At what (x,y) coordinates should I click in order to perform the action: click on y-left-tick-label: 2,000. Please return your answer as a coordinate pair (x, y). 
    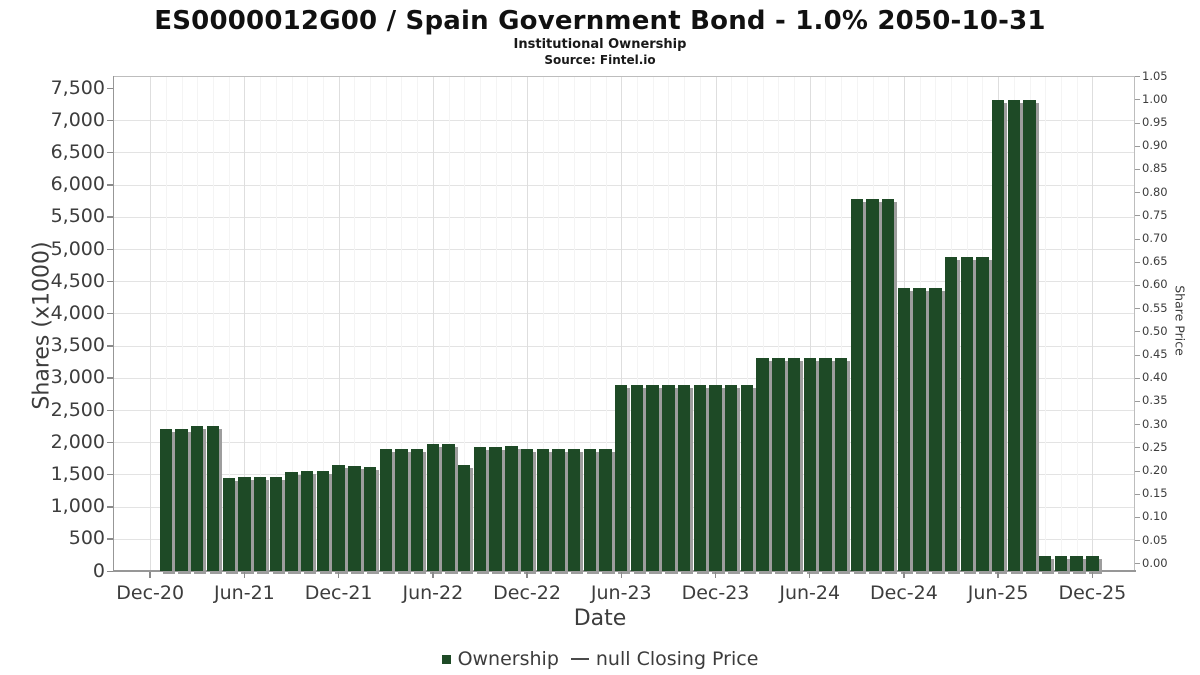
    Looking at the image, I should click on (77, 441).